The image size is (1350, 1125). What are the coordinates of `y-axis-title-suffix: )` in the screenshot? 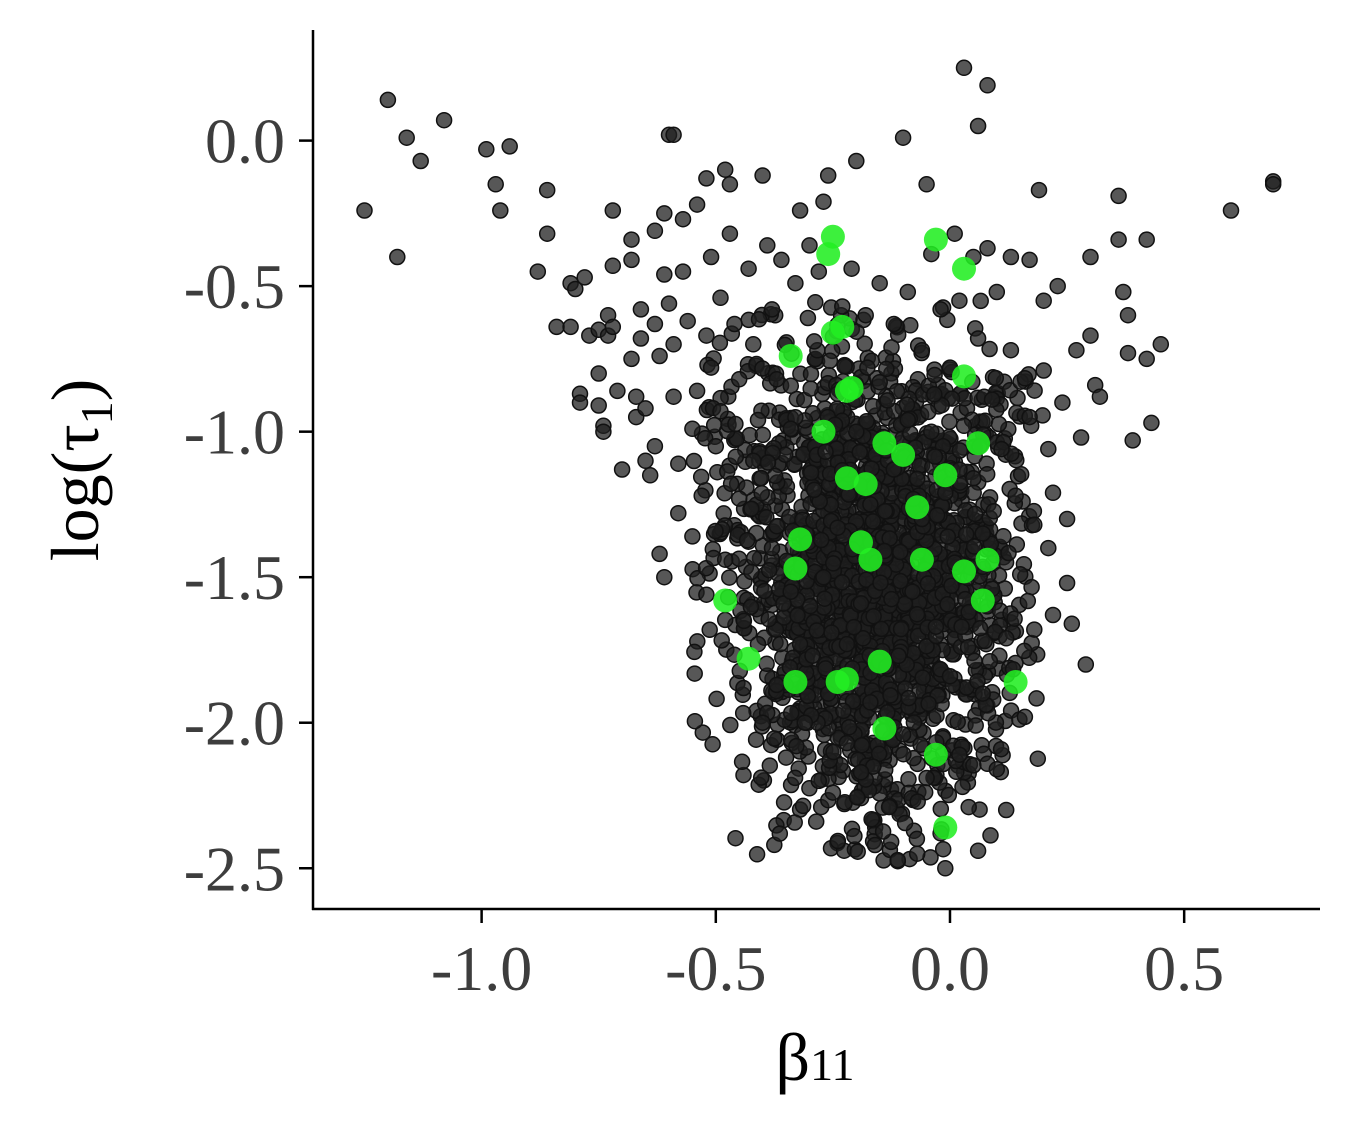 It's located at (75, 390).